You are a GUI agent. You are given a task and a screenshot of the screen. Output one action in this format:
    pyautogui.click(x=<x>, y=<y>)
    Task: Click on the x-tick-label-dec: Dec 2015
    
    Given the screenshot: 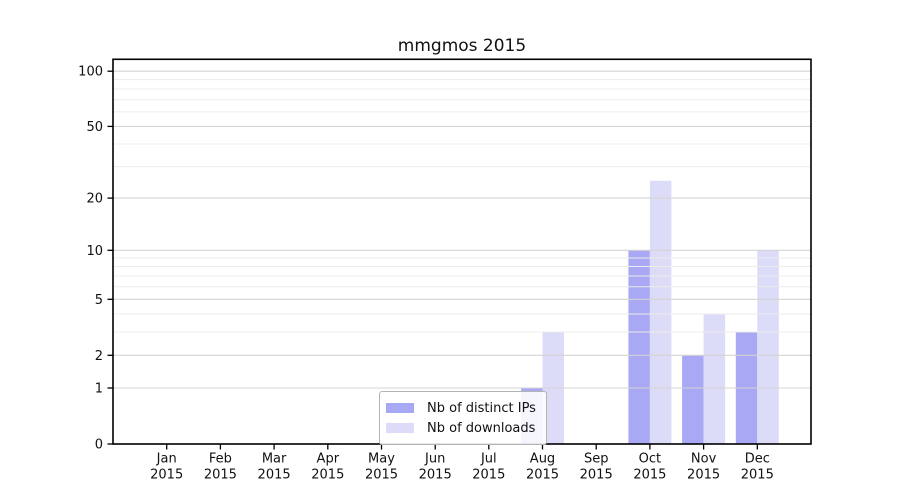 What is the action you would take?
    pyautogui.click(x=757, y=467)
    